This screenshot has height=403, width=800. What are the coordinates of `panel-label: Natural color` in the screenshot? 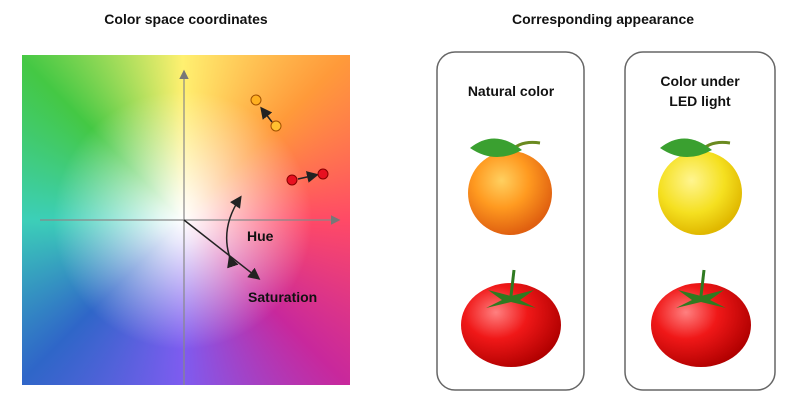 It's located at (511, 91).